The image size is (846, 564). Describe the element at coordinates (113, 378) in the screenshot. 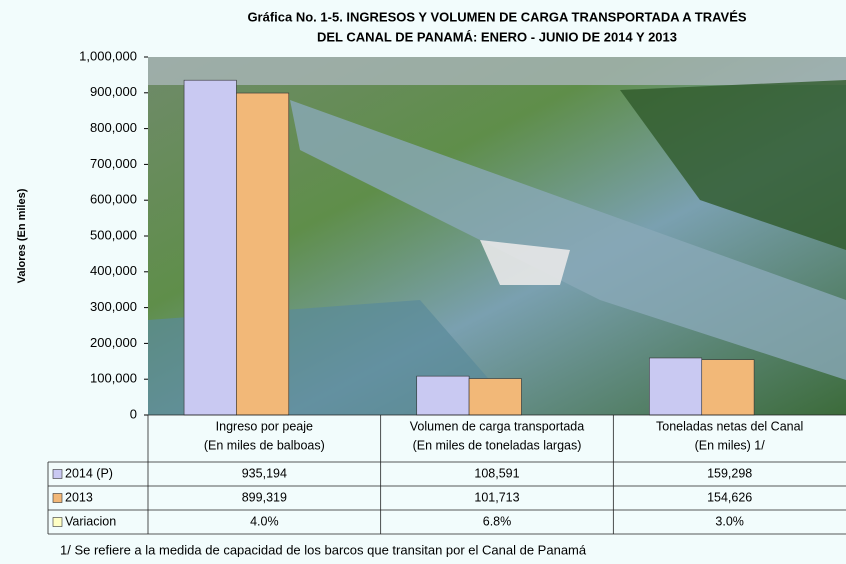

I see `y-tick-label: 100,000` at that location.